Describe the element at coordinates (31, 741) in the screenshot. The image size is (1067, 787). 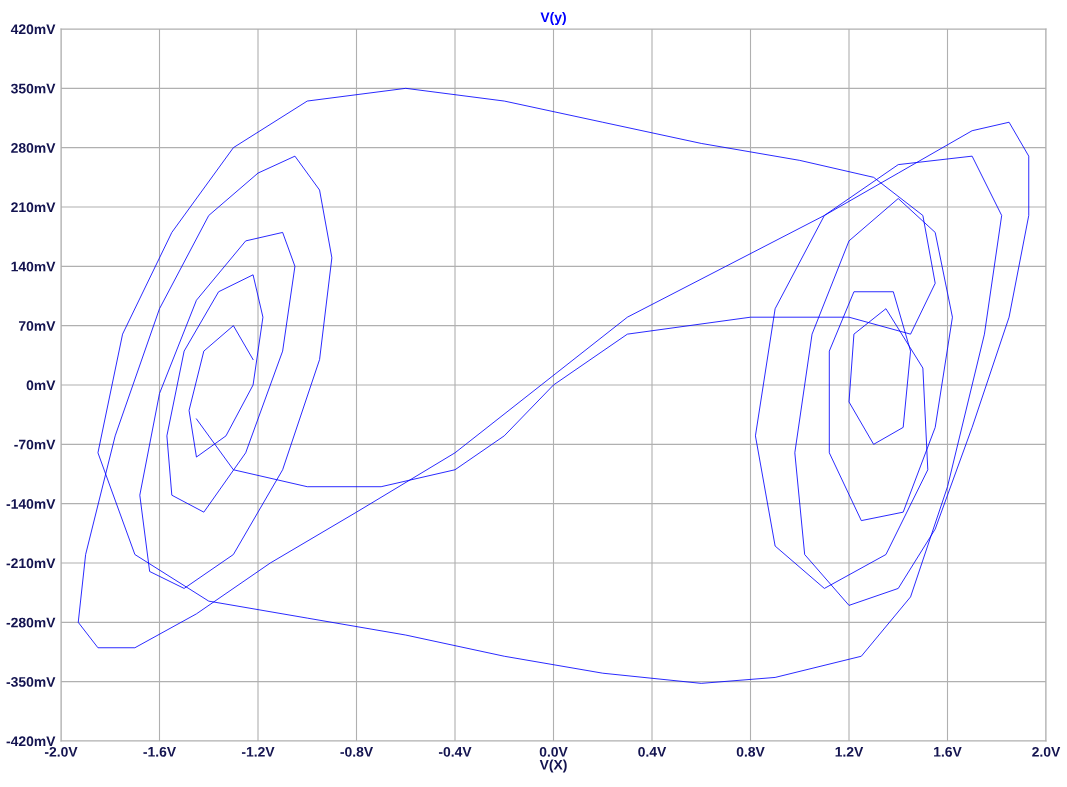
I see `y-tick-label: -420mV` at that location.